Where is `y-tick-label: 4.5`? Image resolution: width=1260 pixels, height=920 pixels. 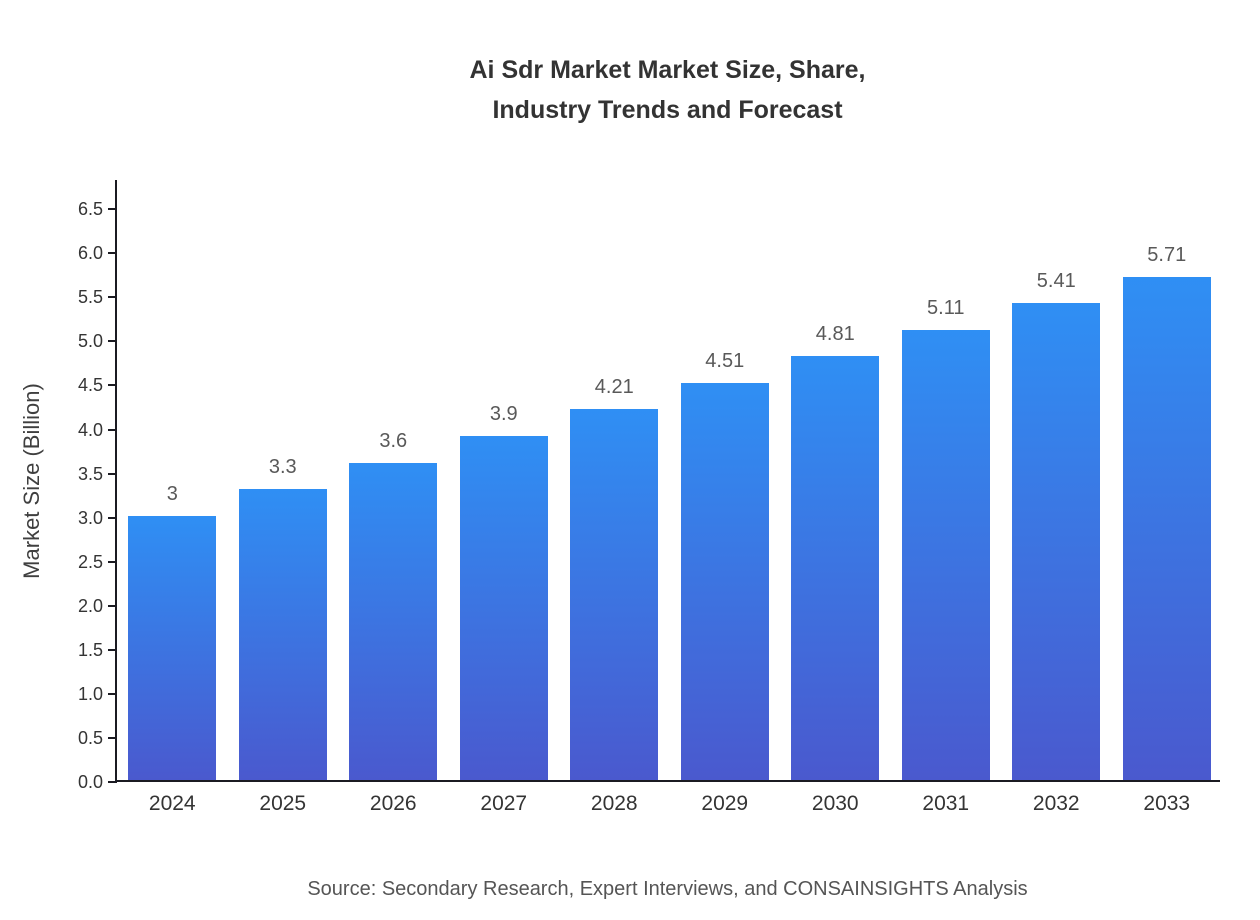 y-tick-label: 4.5 is located at coordinates (90, 385).